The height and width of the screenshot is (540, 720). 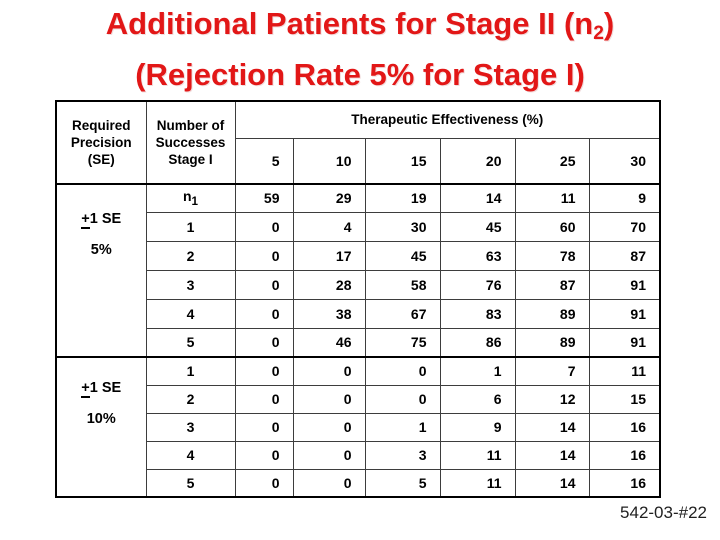 I want to click on precision-label: 10%, so click(x=101, y=418).